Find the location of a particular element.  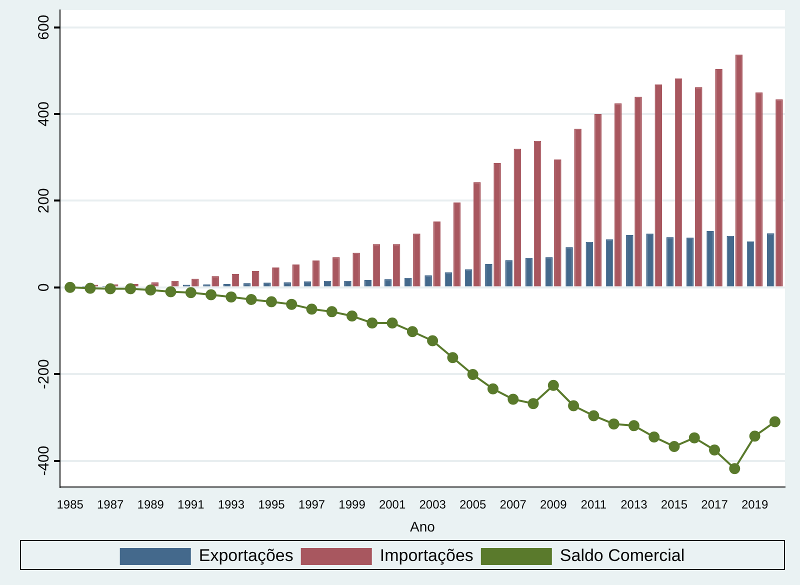

y-tick-label: 0 is located at coordinates (44, 287).